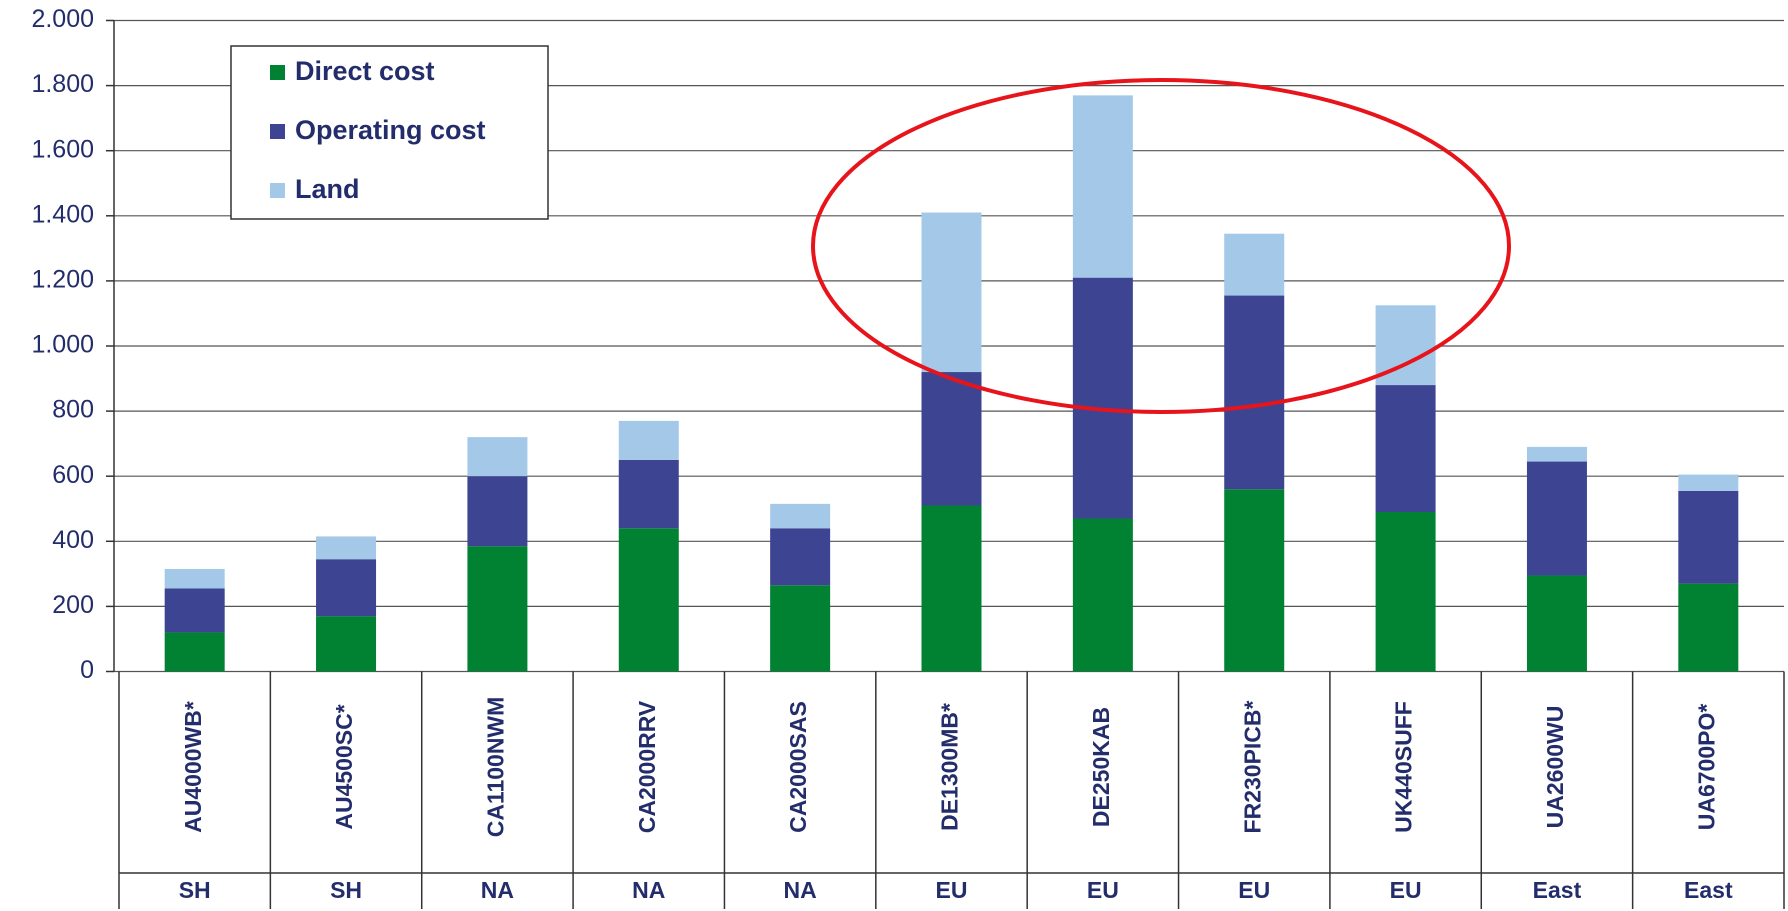 This screenshot has width=1788, height=911. What do you see at coordinates (62, 19) in the screenshot?
I see `y-tick-label: 2.000` at bounding box center [62, 19].